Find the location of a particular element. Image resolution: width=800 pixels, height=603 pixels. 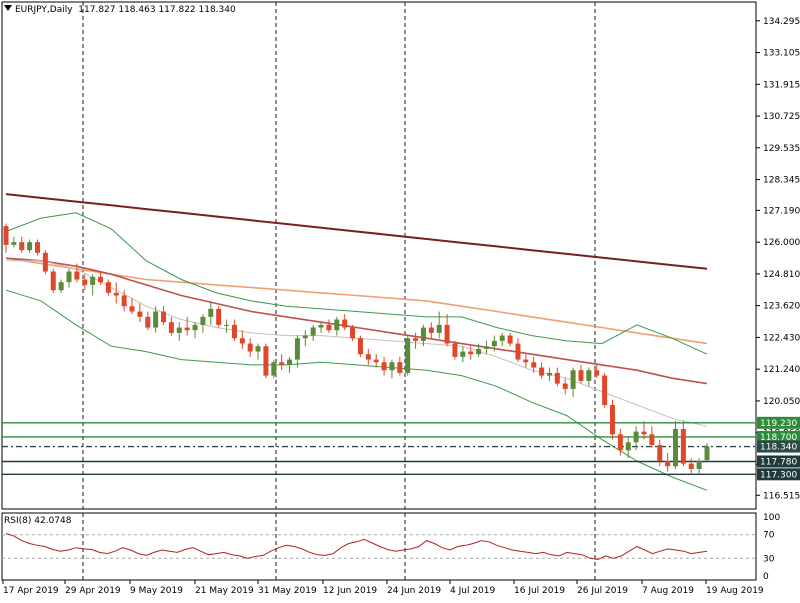

price-tick-label: 120.050 is located at coordinates (781, 402).